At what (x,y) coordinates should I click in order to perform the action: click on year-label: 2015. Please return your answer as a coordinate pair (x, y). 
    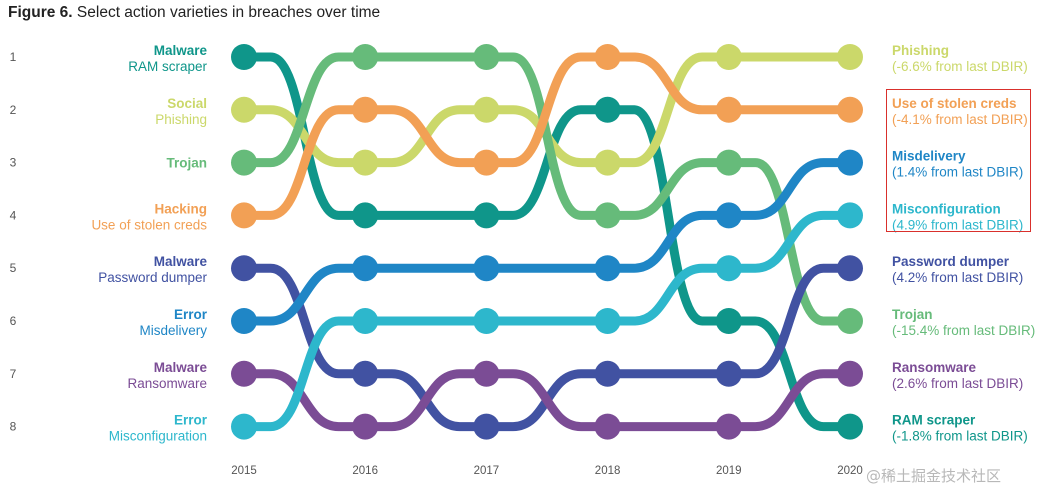
    Looking at the image, I should click on (244, 471).